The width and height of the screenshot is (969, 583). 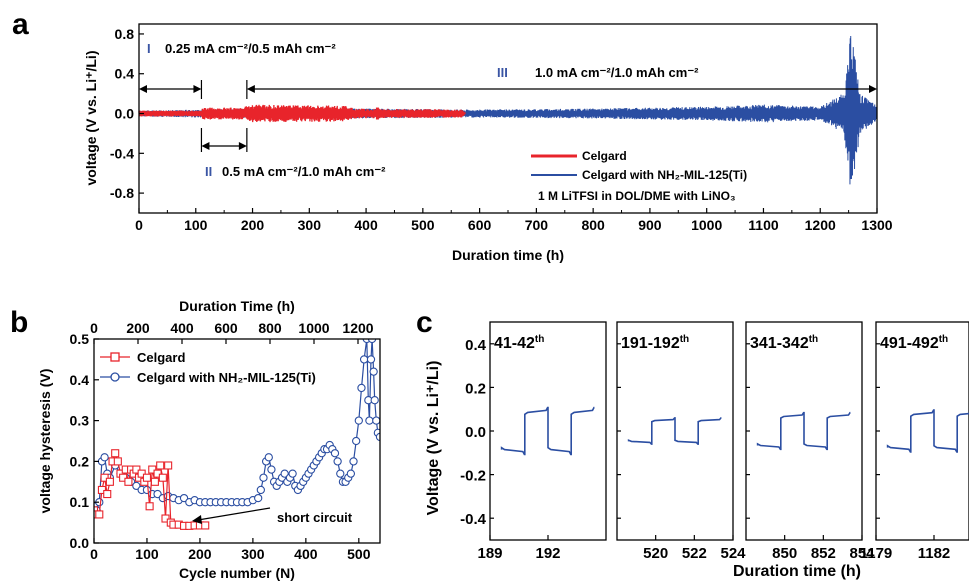 I want to click on panel-a-label: a, so click(x=20, y=24).